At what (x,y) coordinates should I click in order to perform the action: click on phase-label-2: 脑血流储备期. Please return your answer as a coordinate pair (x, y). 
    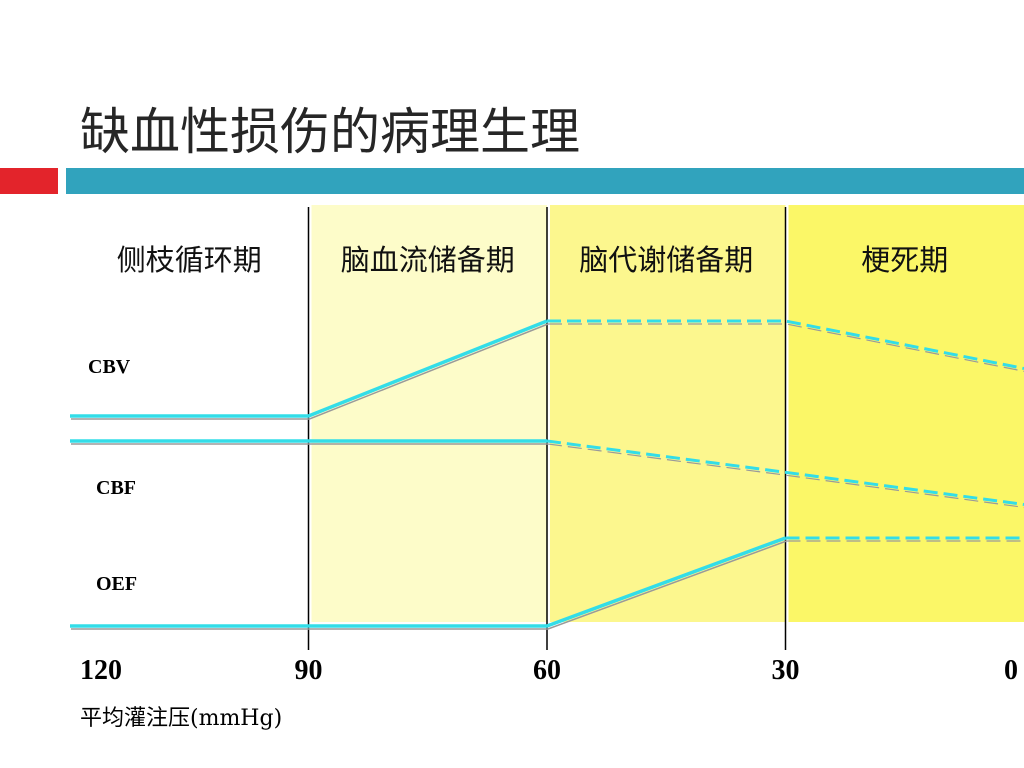
    Looking at the image, I should click on (428, 260).